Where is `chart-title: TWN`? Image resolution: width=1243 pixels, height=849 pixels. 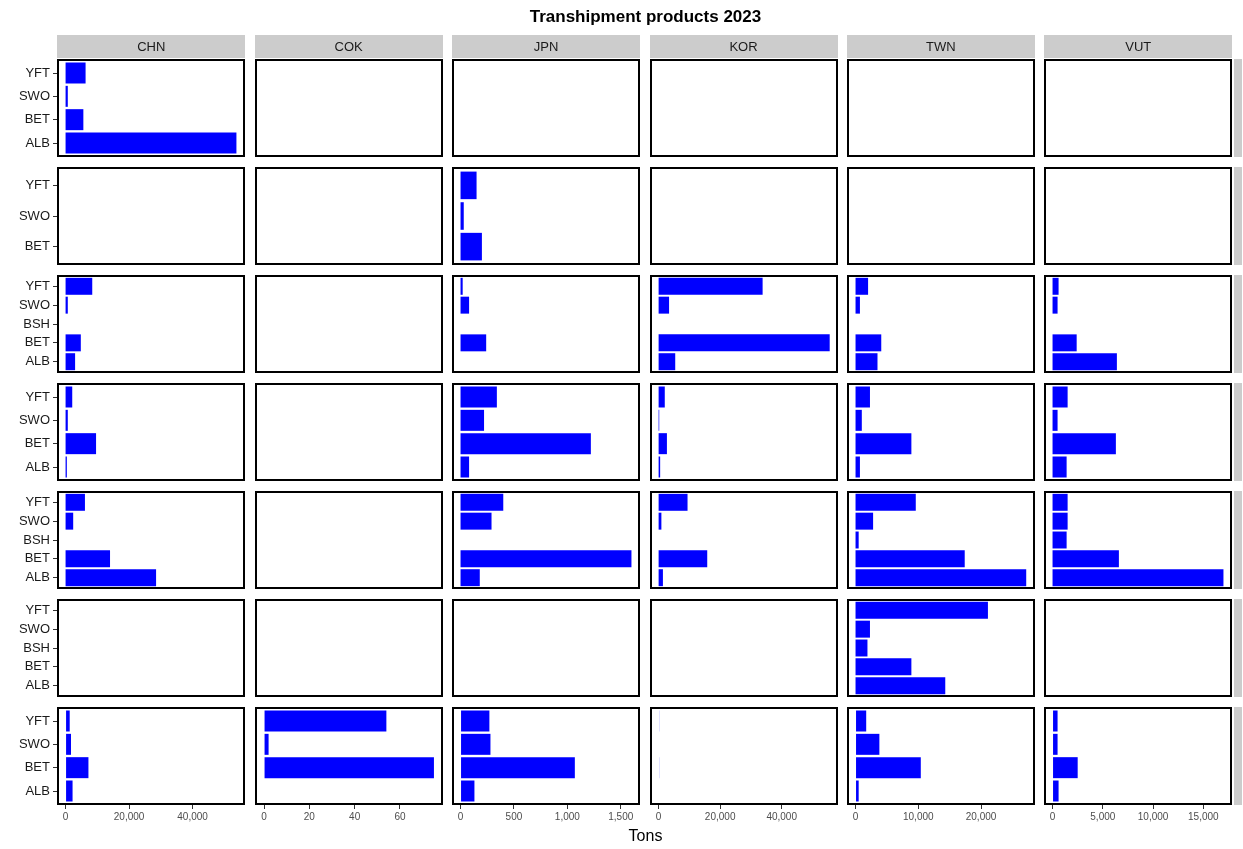
chart-title: TWN is located at coordinates (940, 47).